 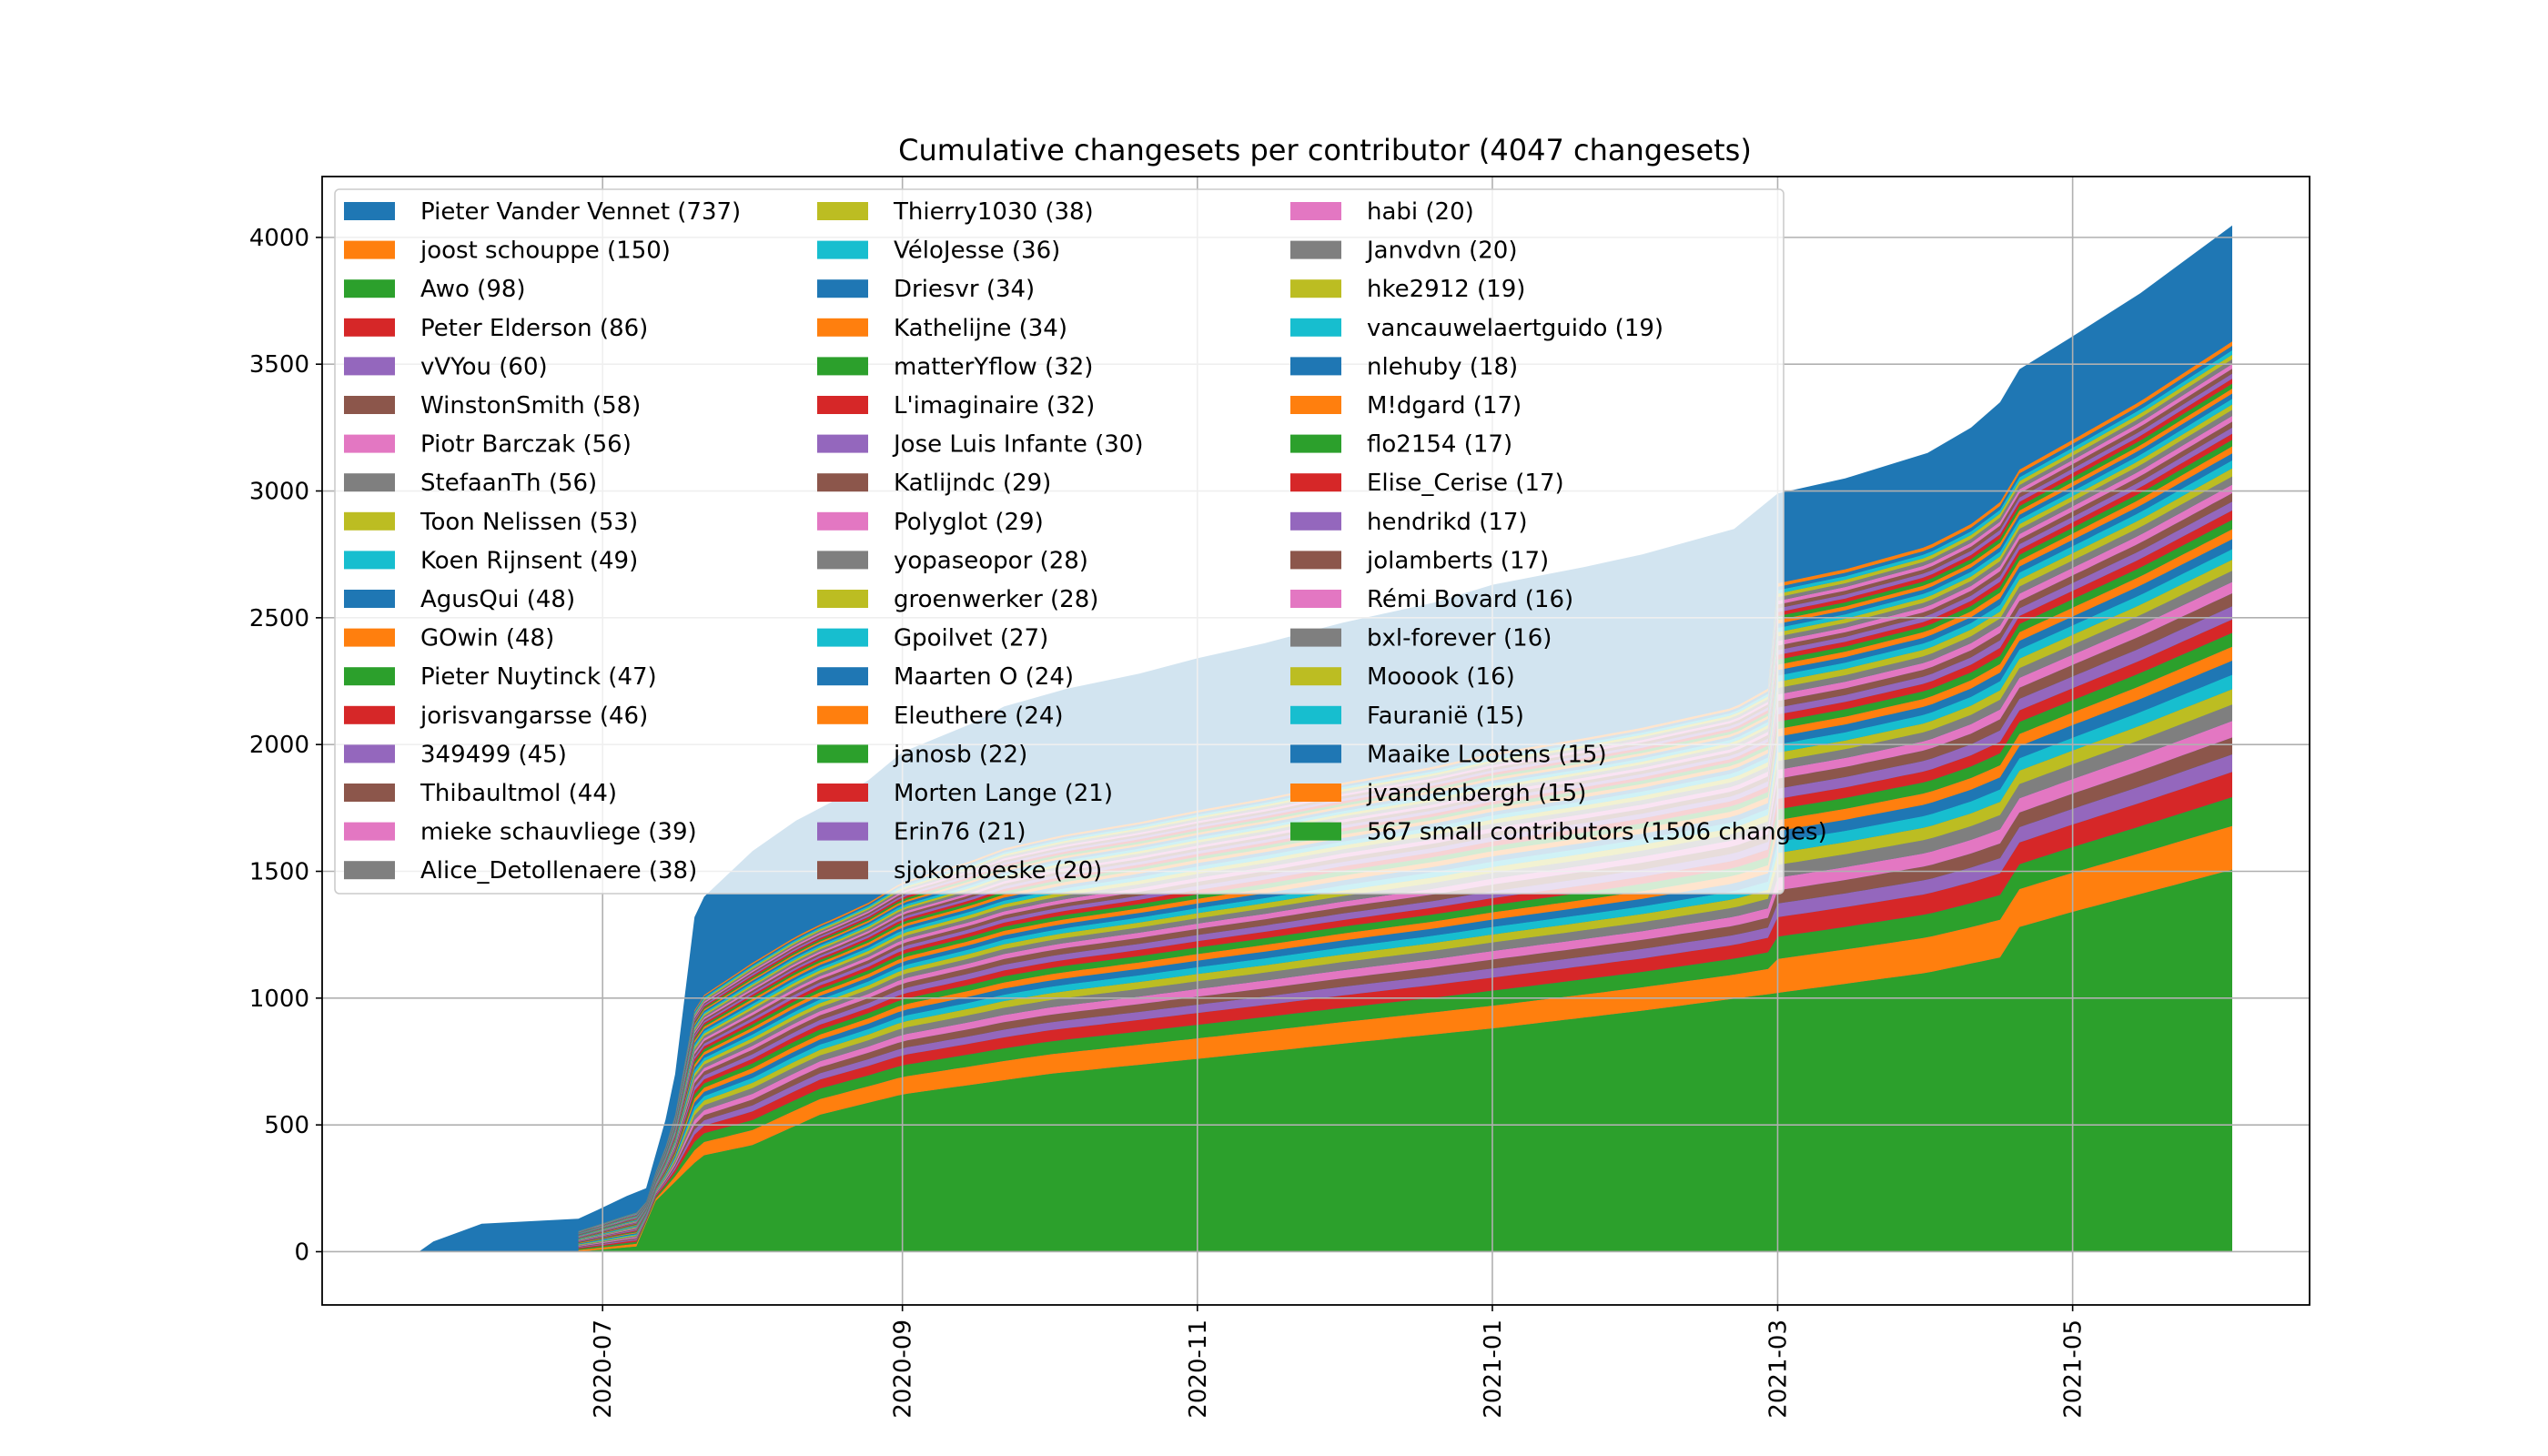 What do you see at coordinates (1441, 677) in the screenshot?
I see `legend-label: Mooook (16)` at bounding box center [1441, 677].